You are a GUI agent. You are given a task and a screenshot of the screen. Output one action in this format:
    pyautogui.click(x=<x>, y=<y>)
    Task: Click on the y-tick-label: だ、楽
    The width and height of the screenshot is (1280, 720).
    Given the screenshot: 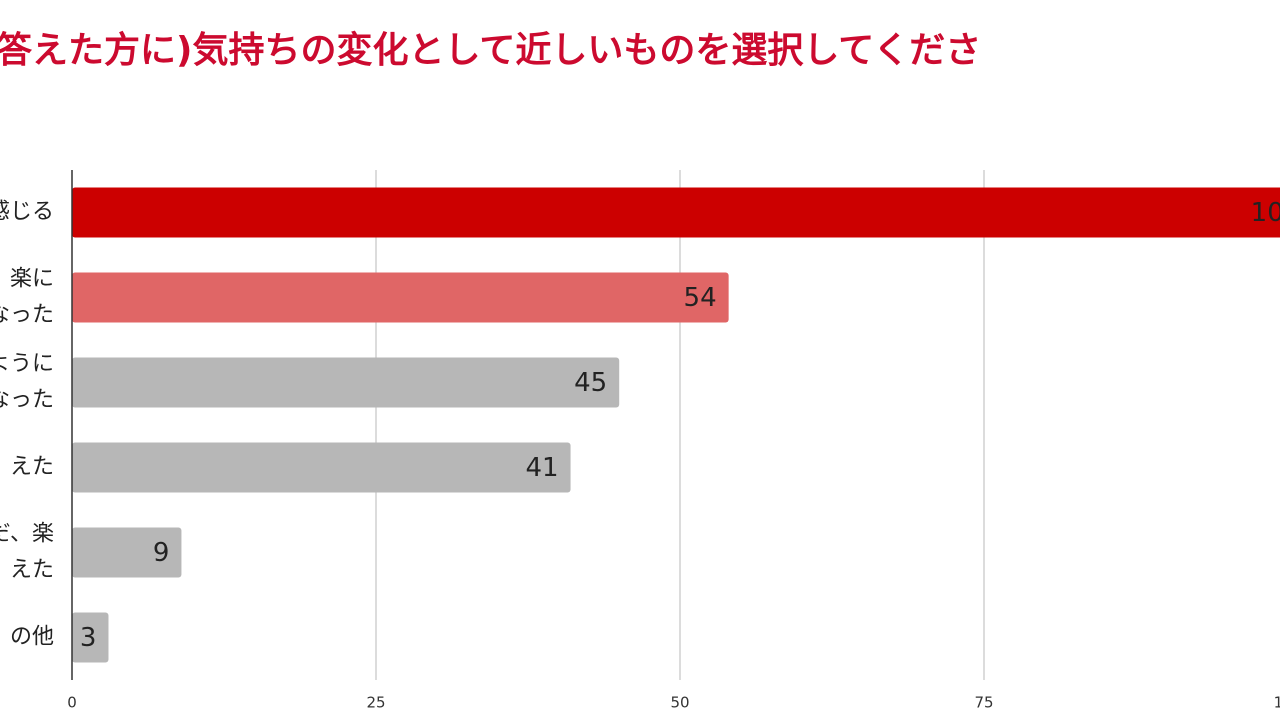 What is the action you would take?
    pyautogui.click(x=27, y=534)
    